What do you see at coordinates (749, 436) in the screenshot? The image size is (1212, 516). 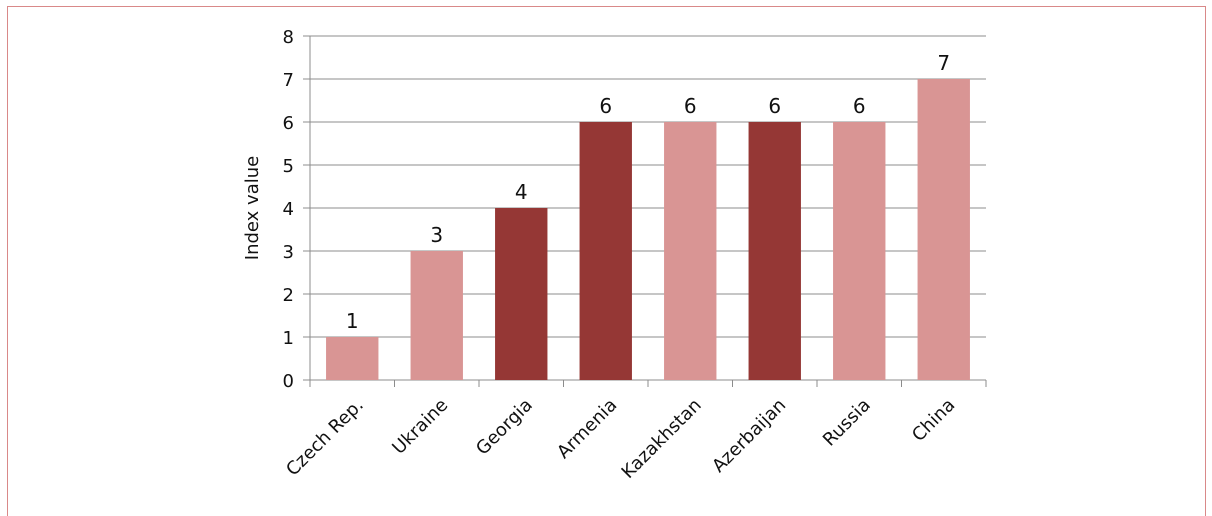 I see `x-tick-label: Azerbaijan` at bounding box center [749, 436].